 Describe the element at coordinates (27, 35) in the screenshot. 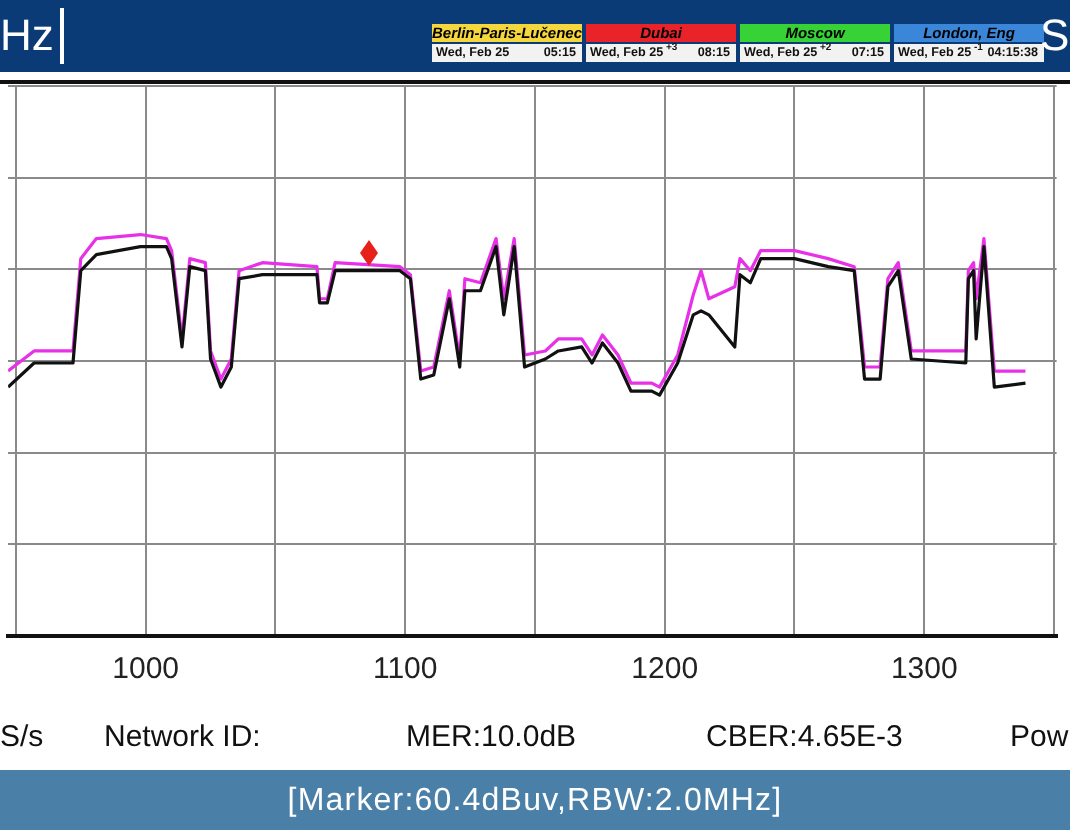

I see `text: Hz` at that location.